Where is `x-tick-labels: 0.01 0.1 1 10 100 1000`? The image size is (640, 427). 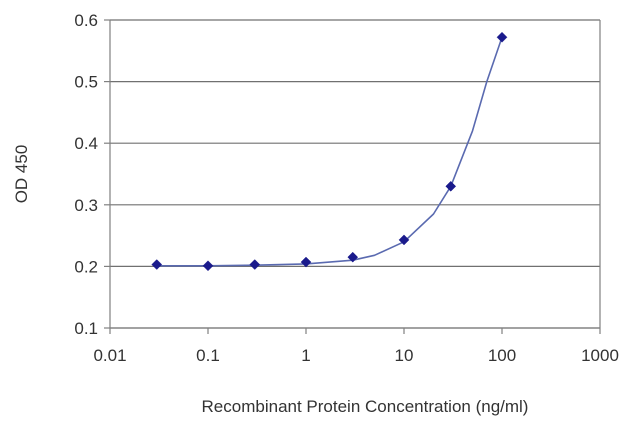 x-tick-labels: 0.01 0.1 1 10 100 1000 is located at coordinates (355, 355).